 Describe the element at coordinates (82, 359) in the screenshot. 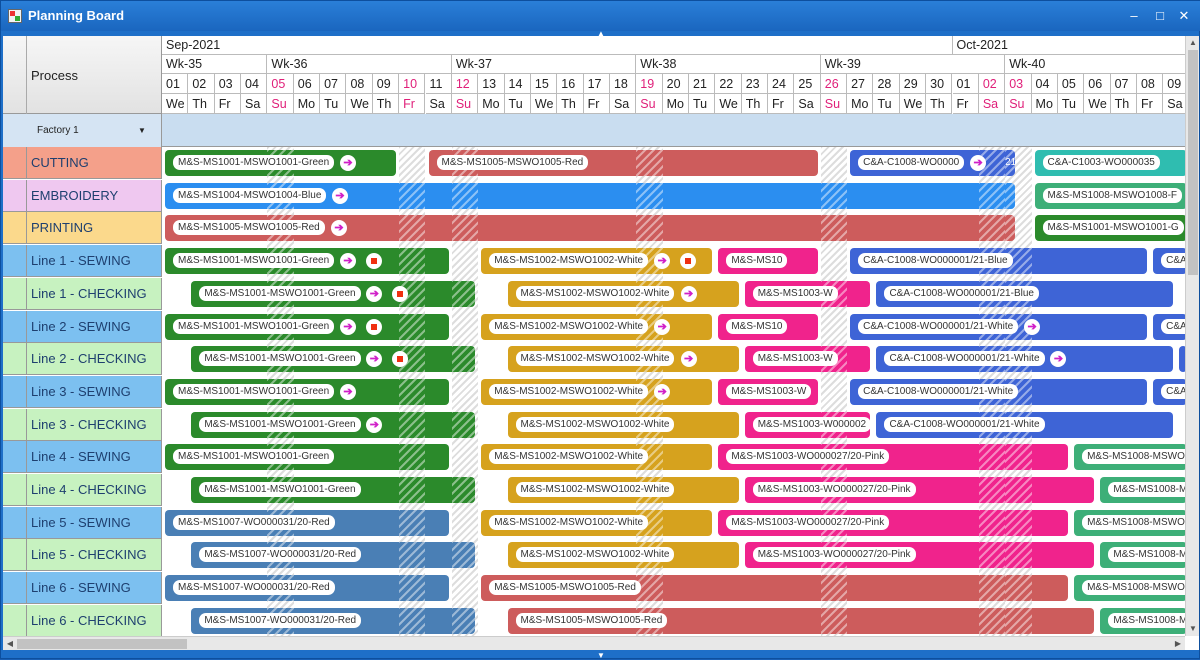

I see `process-row-label: Line 2 - CHECKING` at that location.